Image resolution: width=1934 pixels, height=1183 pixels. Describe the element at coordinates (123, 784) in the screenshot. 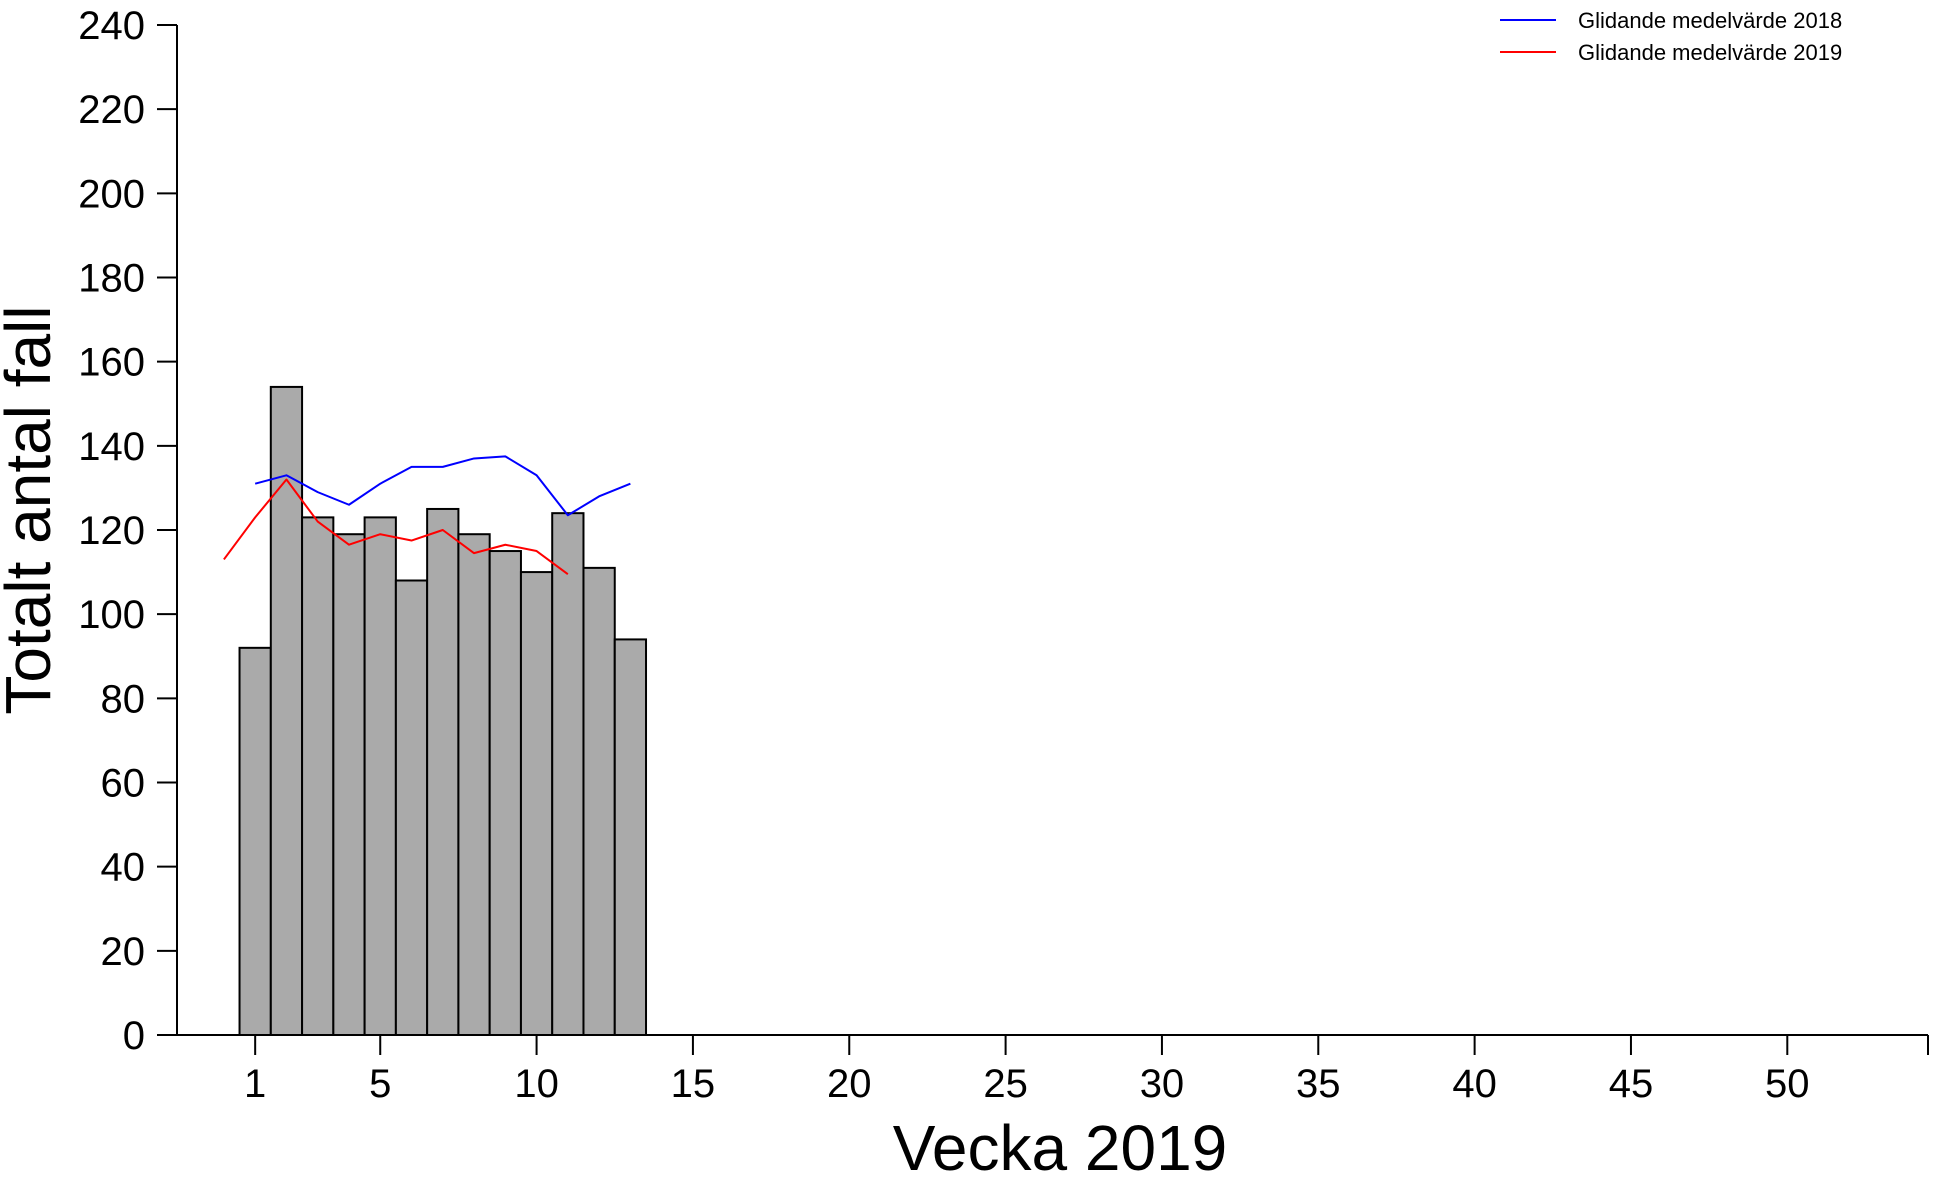

I see `y-tick-label: 60` at that location.